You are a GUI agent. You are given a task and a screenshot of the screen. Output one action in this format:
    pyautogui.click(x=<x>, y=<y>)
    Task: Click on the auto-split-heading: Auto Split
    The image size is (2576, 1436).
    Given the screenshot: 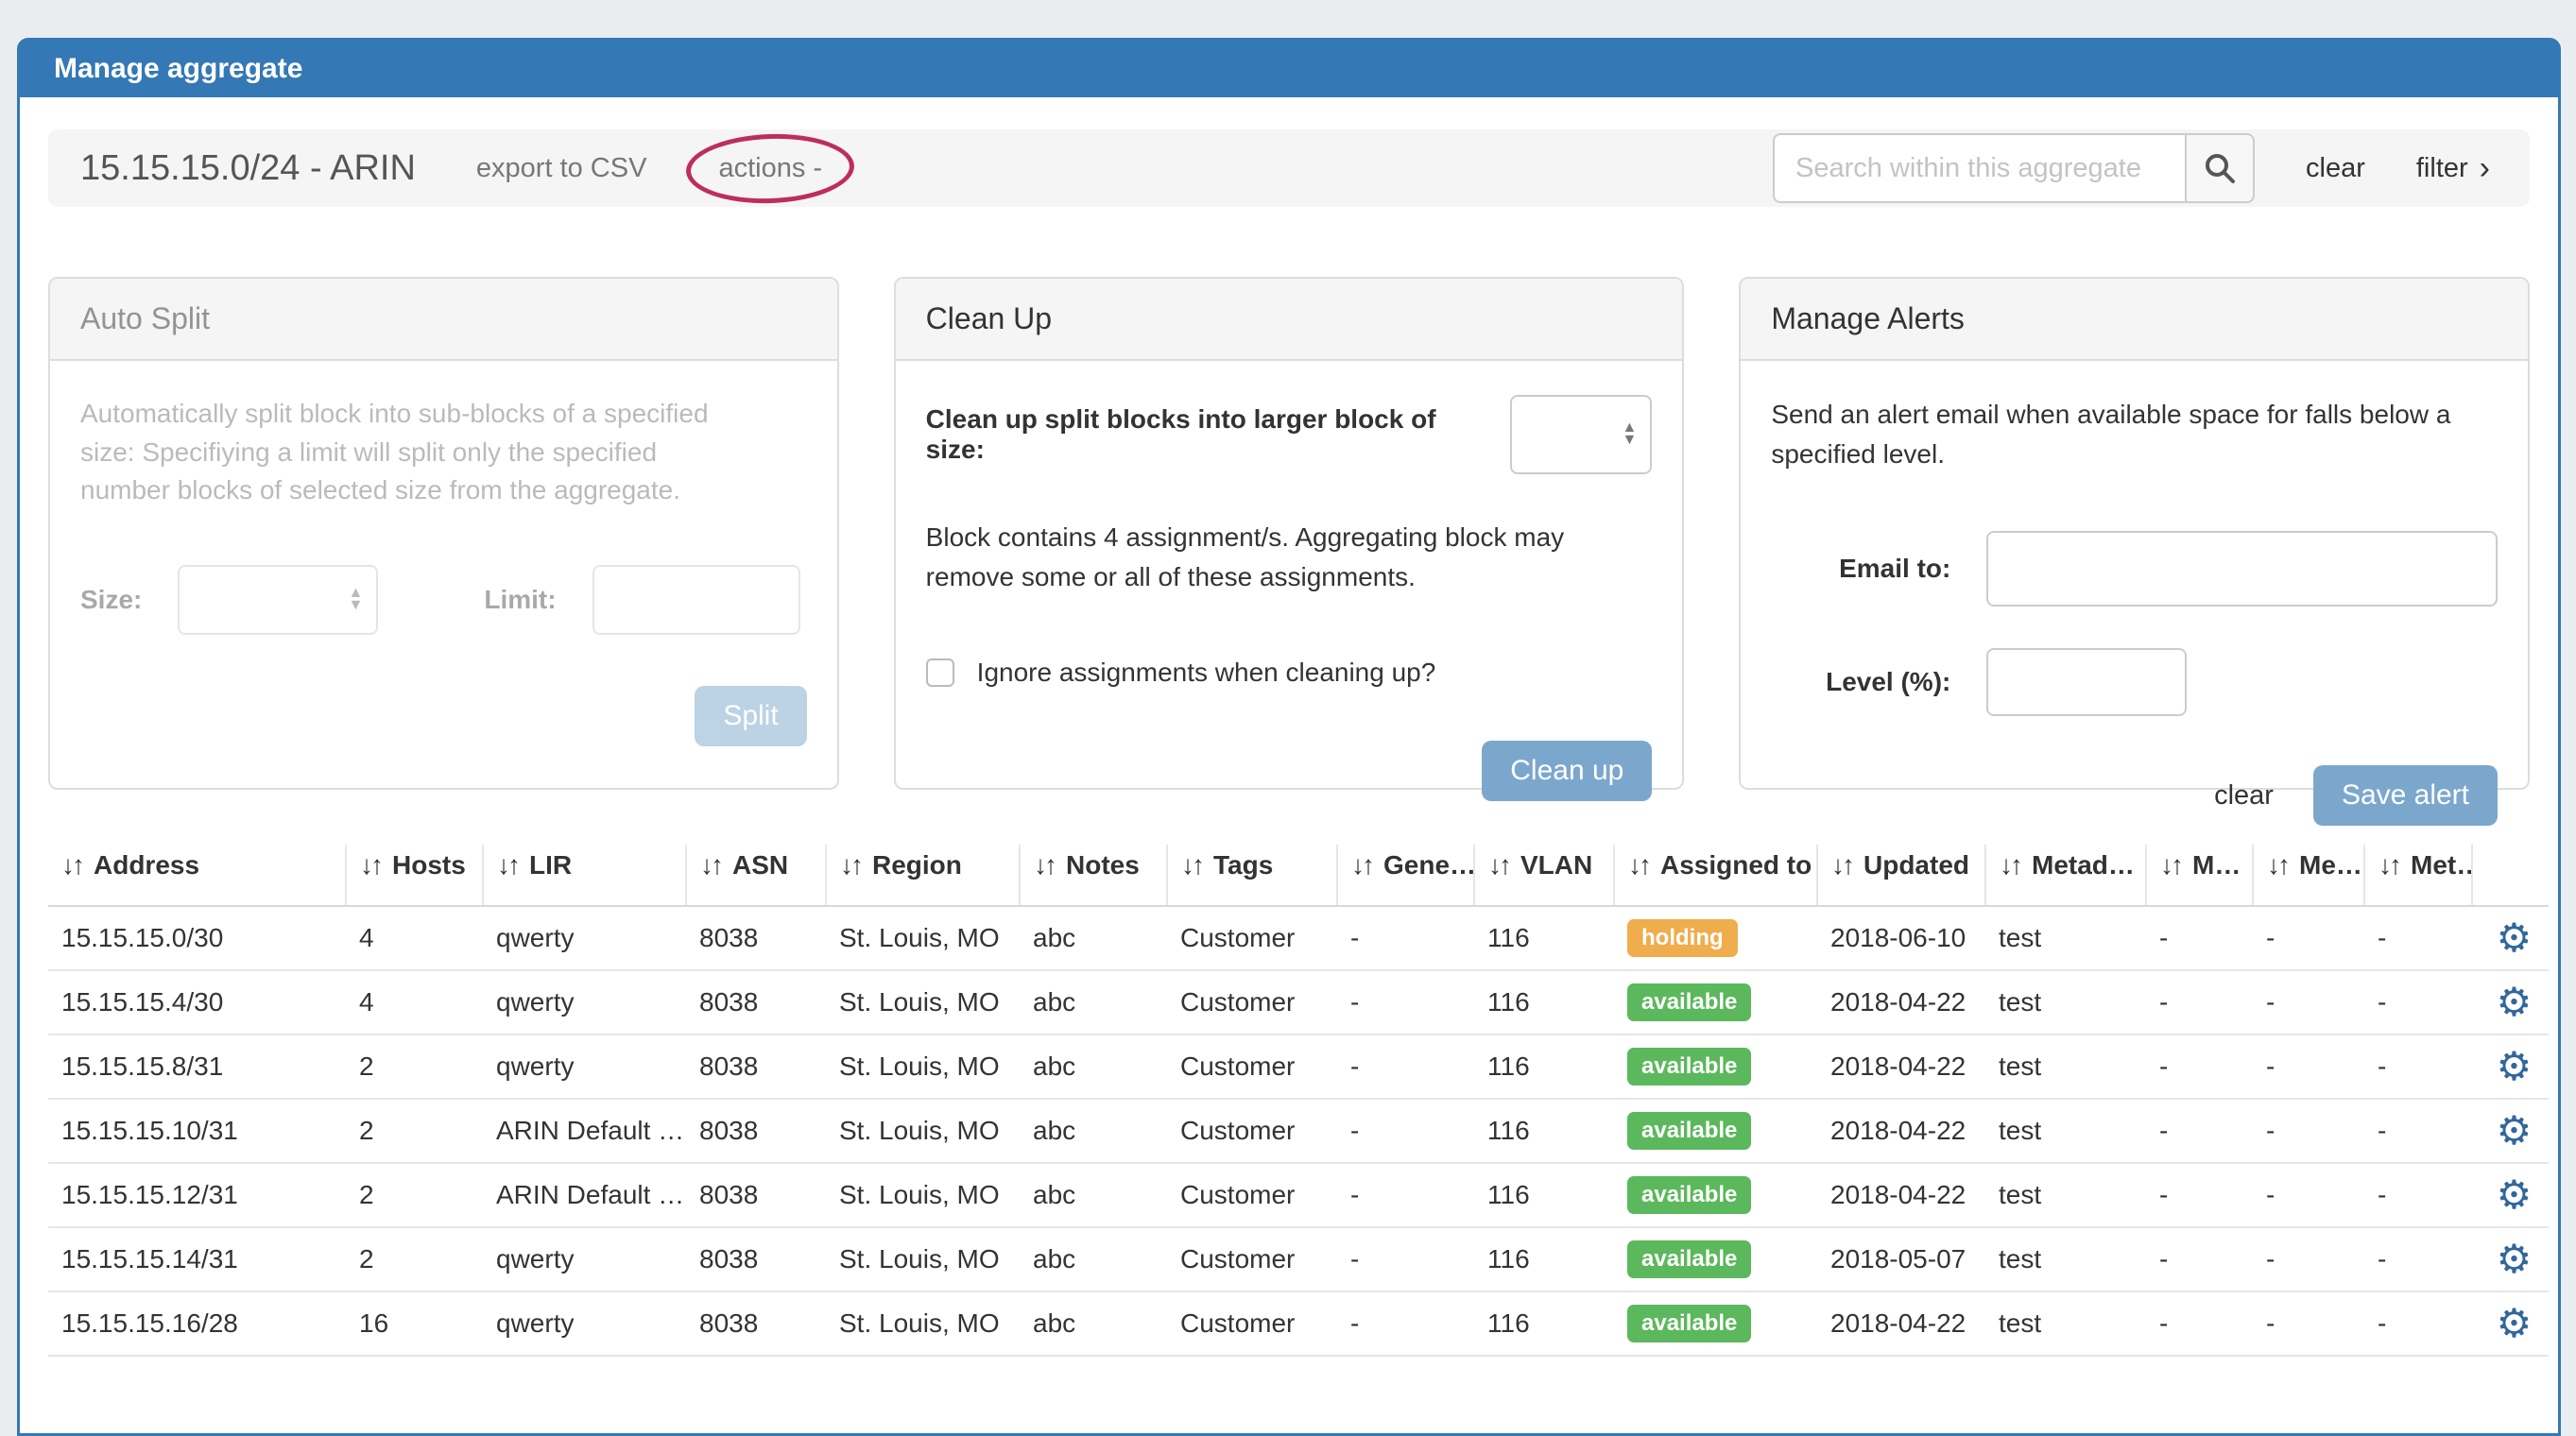 What is the action you would take?
    pyautogui.click(x=443, y=320)
    